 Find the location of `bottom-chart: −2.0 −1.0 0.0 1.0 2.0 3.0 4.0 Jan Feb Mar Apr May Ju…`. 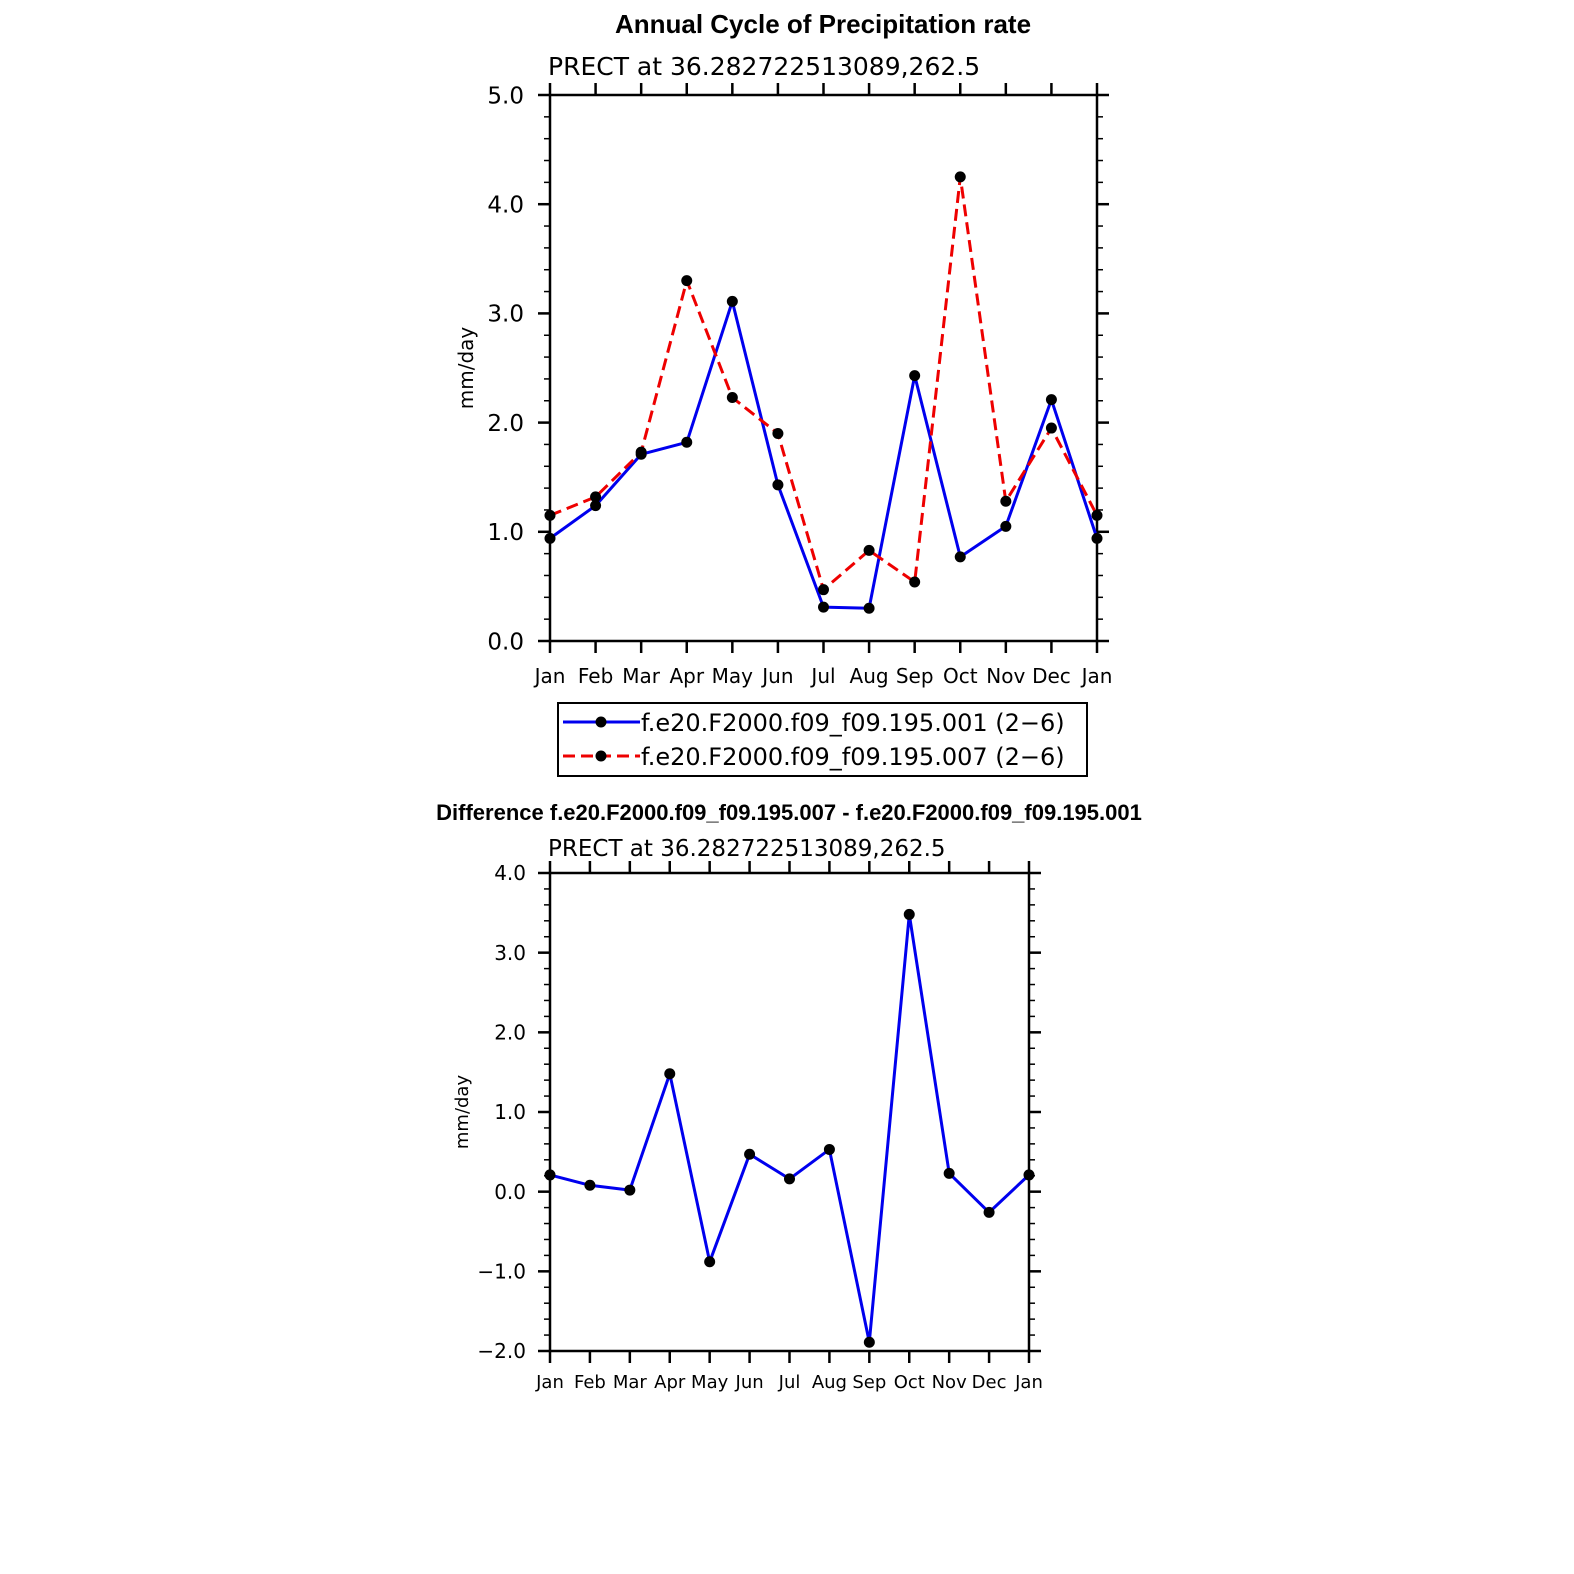

bottom-chart: −2.0 −1.0 0.0 1.0 2.0 3.0 4.0 Jan Feb Mar Apr May Ju… is located at coordinates (760, 1127).